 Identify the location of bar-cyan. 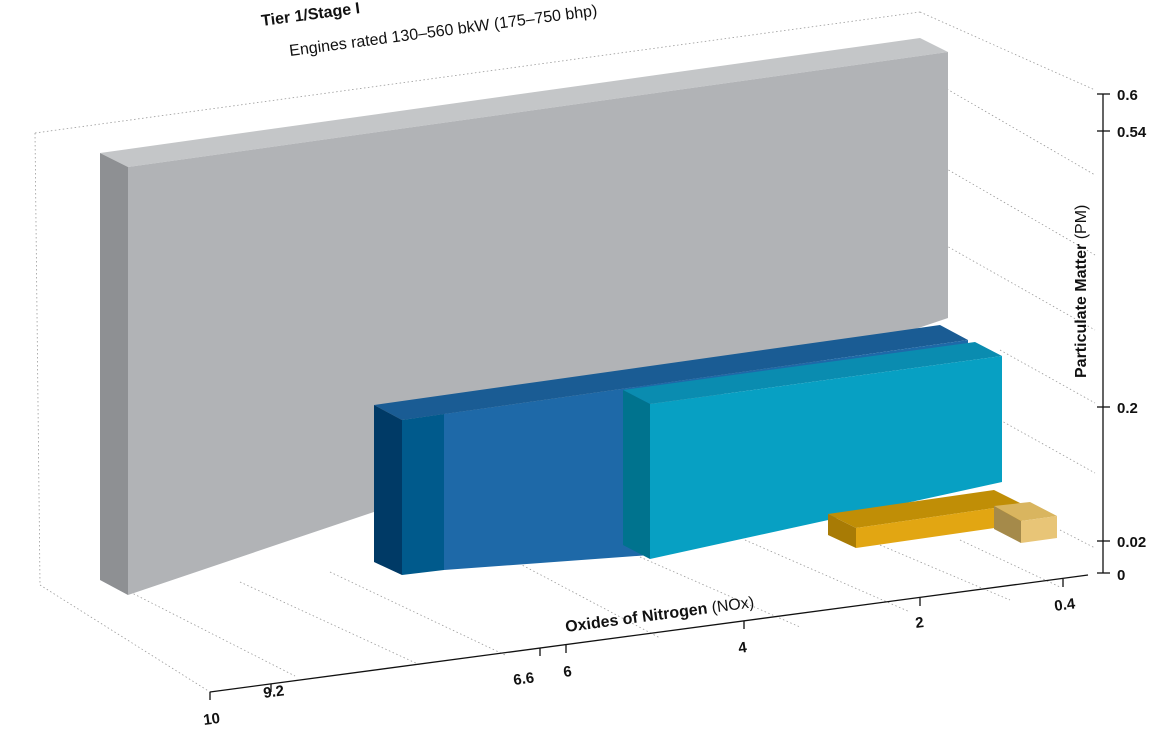
(812, 450).